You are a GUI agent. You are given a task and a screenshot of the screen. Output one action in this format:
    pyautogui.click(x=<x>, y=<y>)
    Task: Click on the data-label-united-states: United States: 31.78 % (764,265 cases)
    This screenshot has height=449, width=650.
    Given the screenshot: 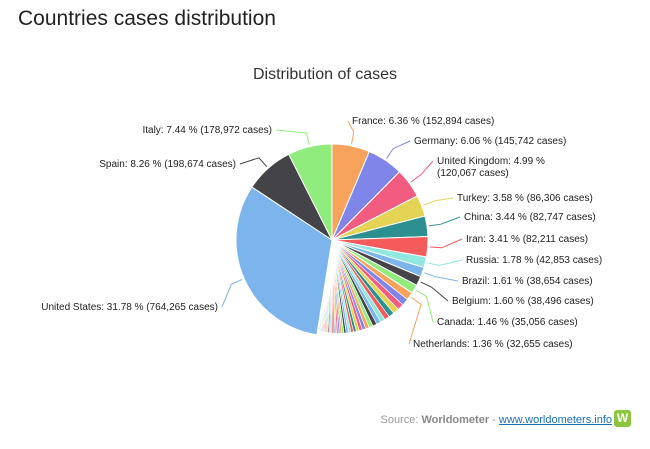 What is the action you would take?
    pyautogui.click(x=129, y=307)
    